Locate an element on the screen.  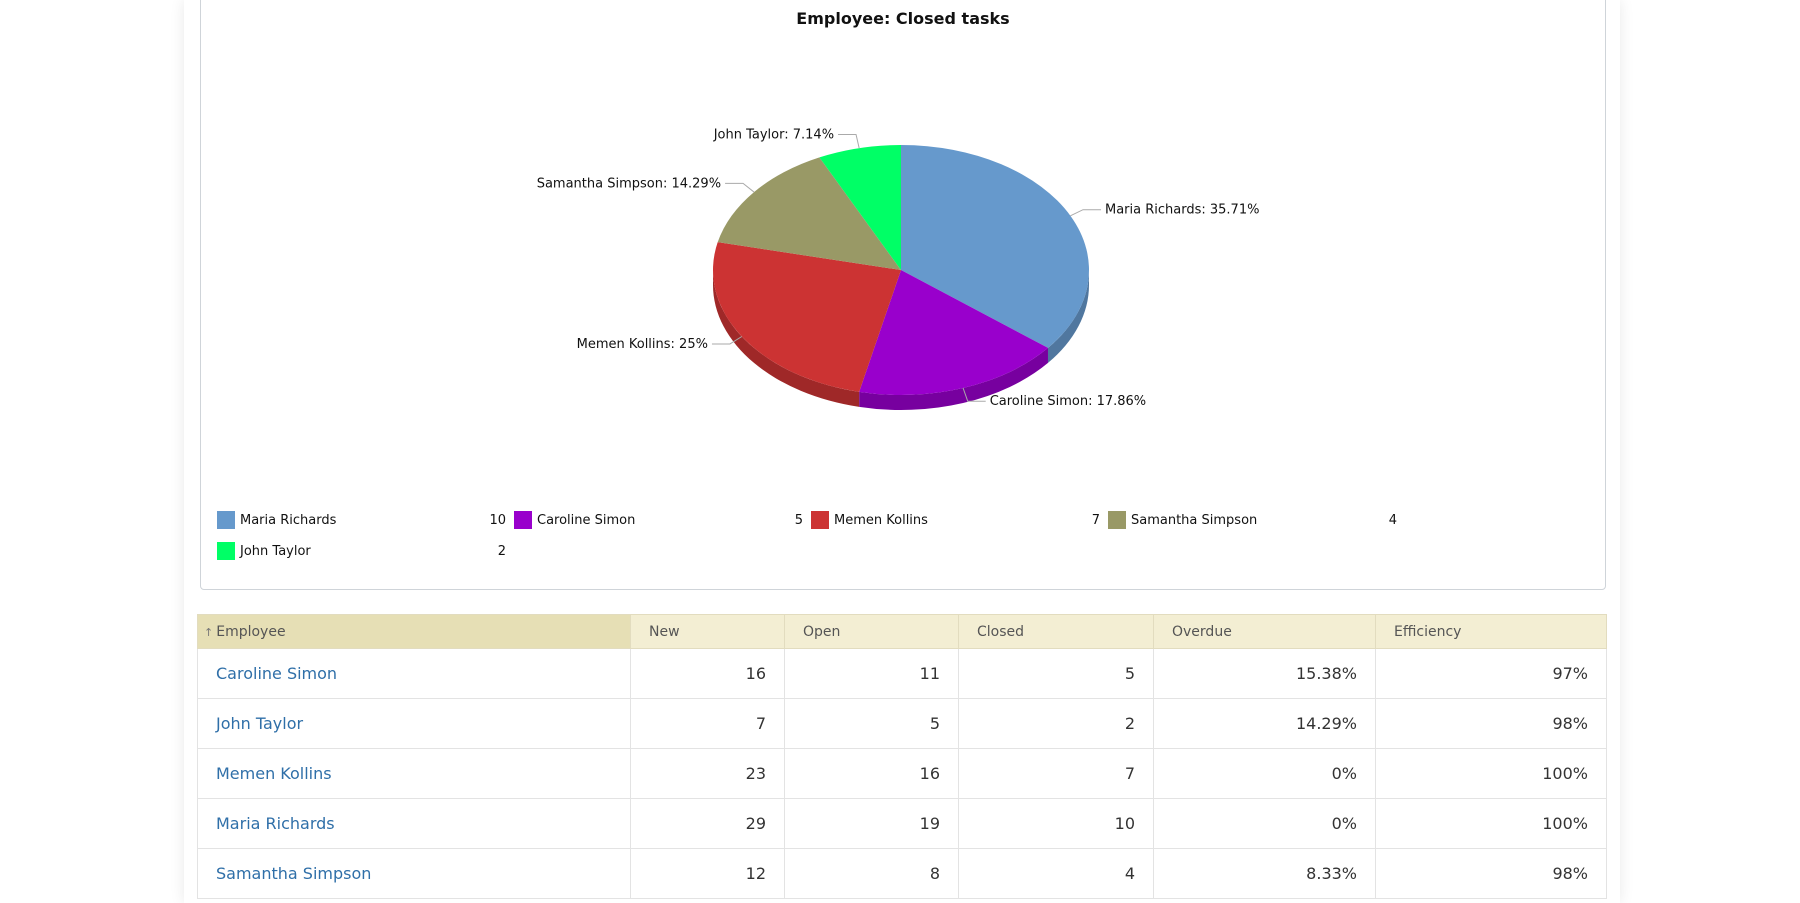
legend-name: Samantha Simpson is located at coordinates (1194, 520).